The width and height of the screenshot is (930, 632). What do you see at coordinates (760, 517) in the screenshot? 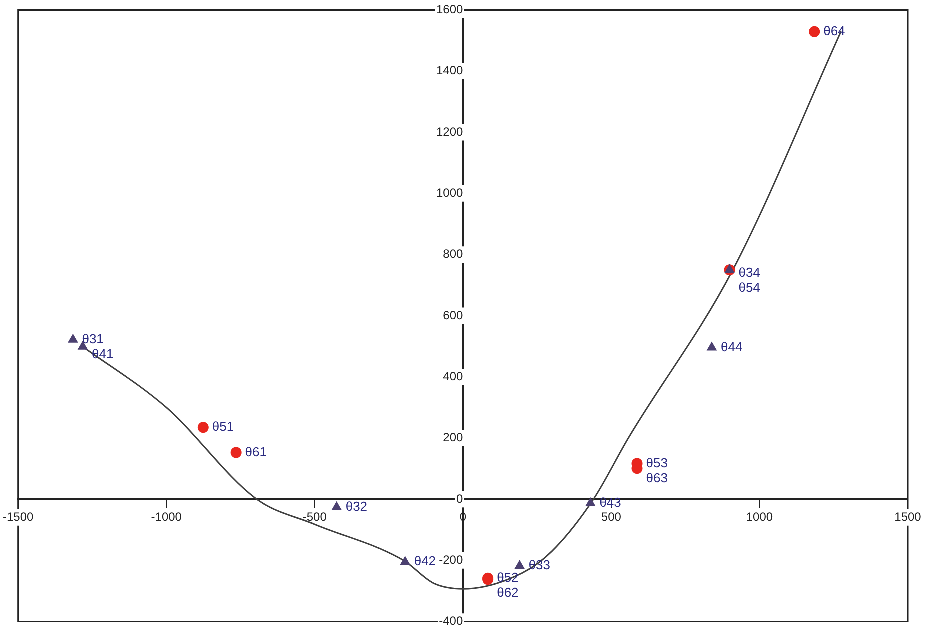
I see `x-tick-label: 1000` at bounding box center [760, 517].